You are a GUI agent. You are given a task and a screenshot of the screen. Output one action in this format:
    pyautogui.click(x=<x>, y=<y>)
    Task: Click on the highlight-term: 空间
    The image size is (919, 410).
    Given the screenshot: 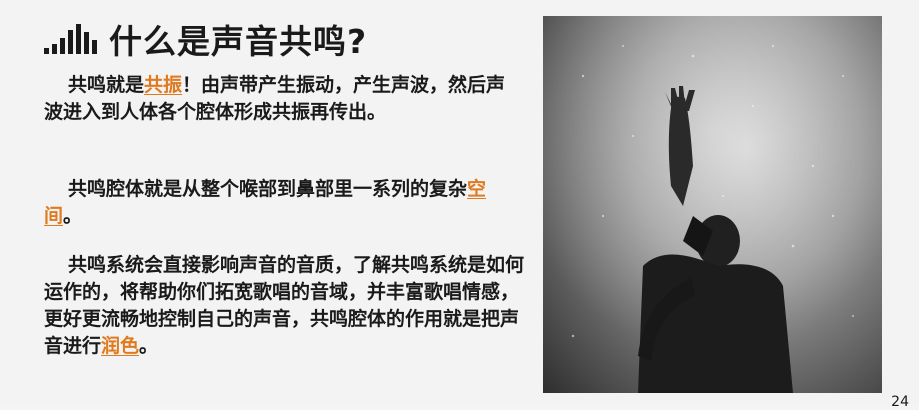 What is the action you would take?
    pyautogui.click(x=265, y=202)
    